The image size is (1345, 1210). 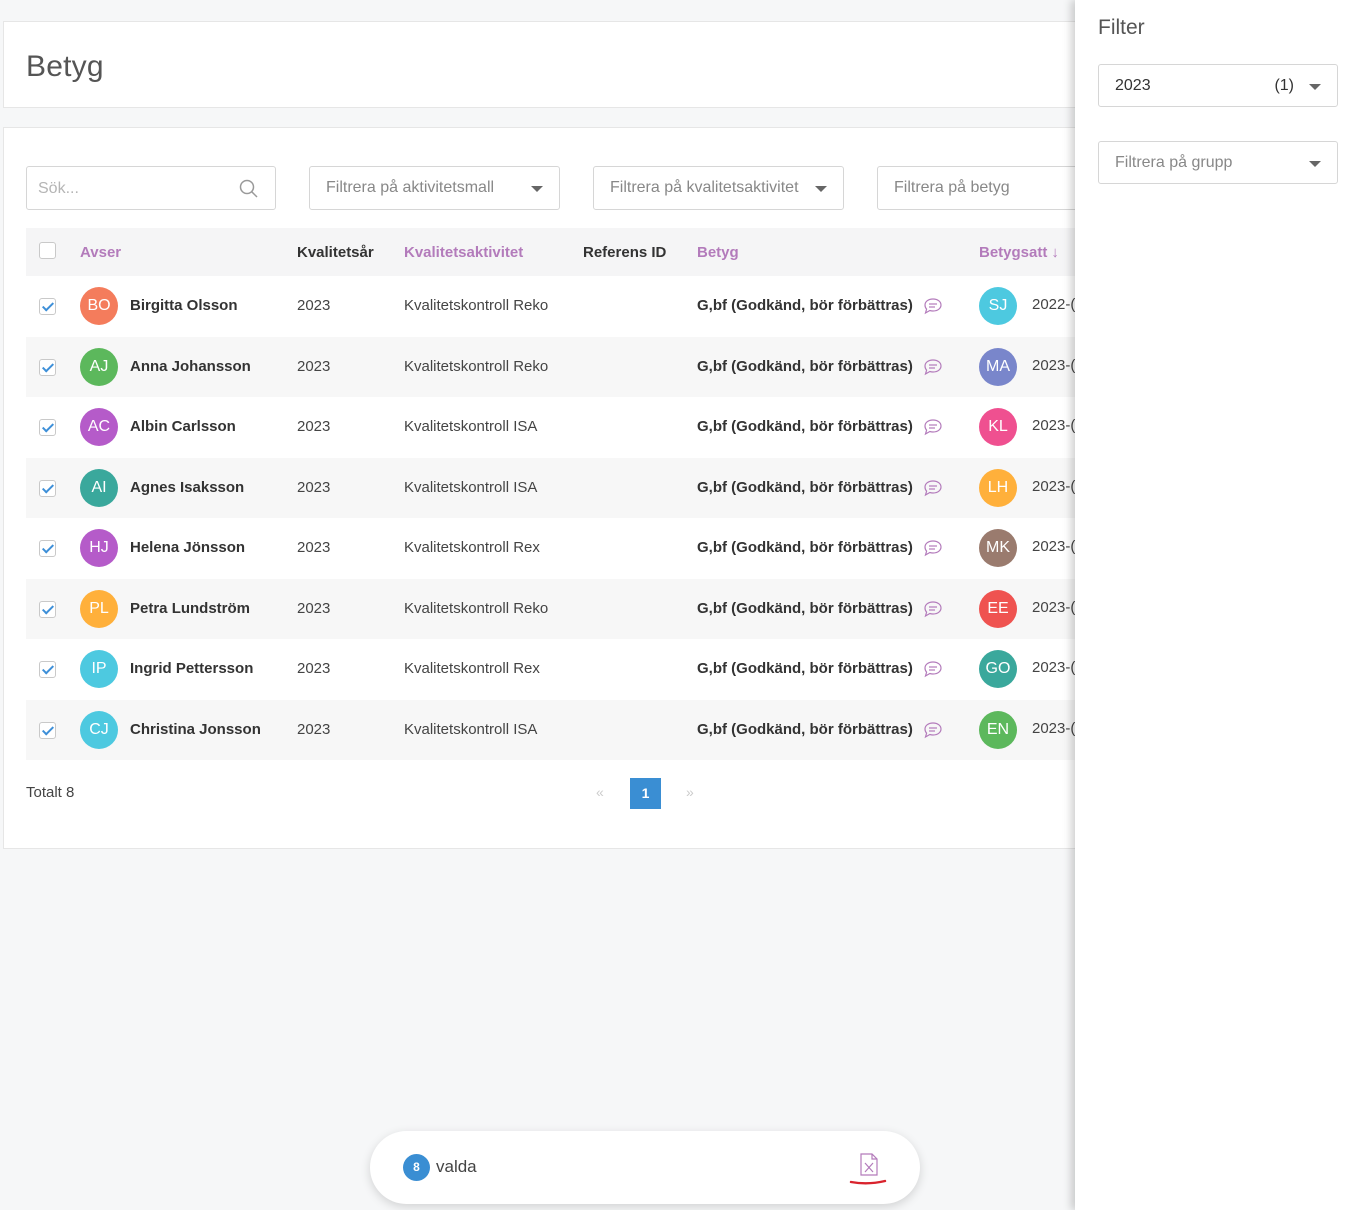 I want to click on person-name: Petra Lundström, so click(x=190, y=608).